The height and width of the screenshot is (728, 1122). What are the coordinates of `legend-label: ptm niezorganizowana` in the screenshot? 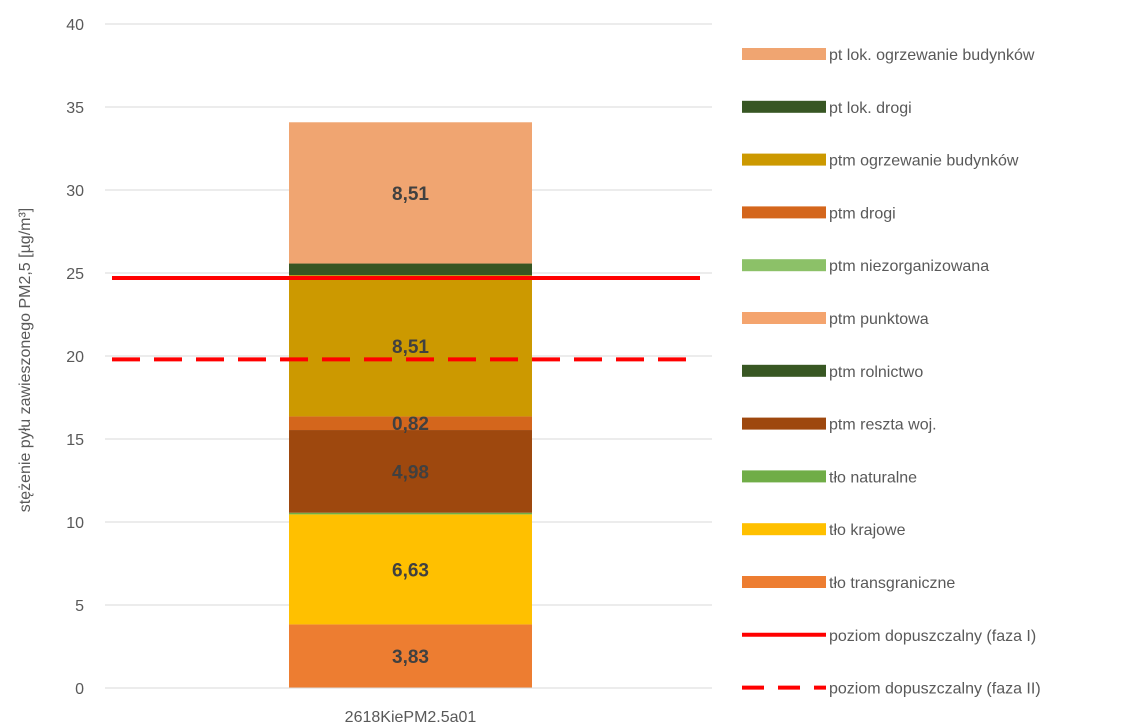 It's located at (909, 266).